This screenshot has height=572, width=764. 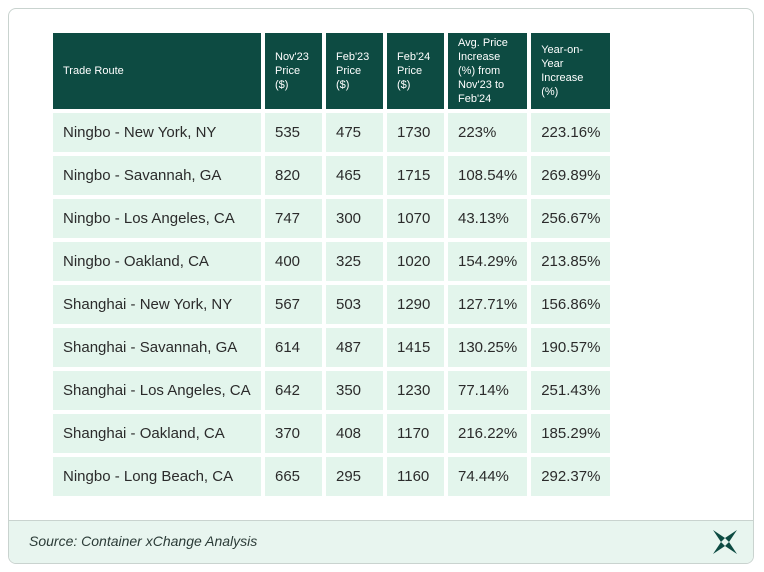 I want to click on yoy-increase-cell: 269.89%, so click(x=571, y=175).